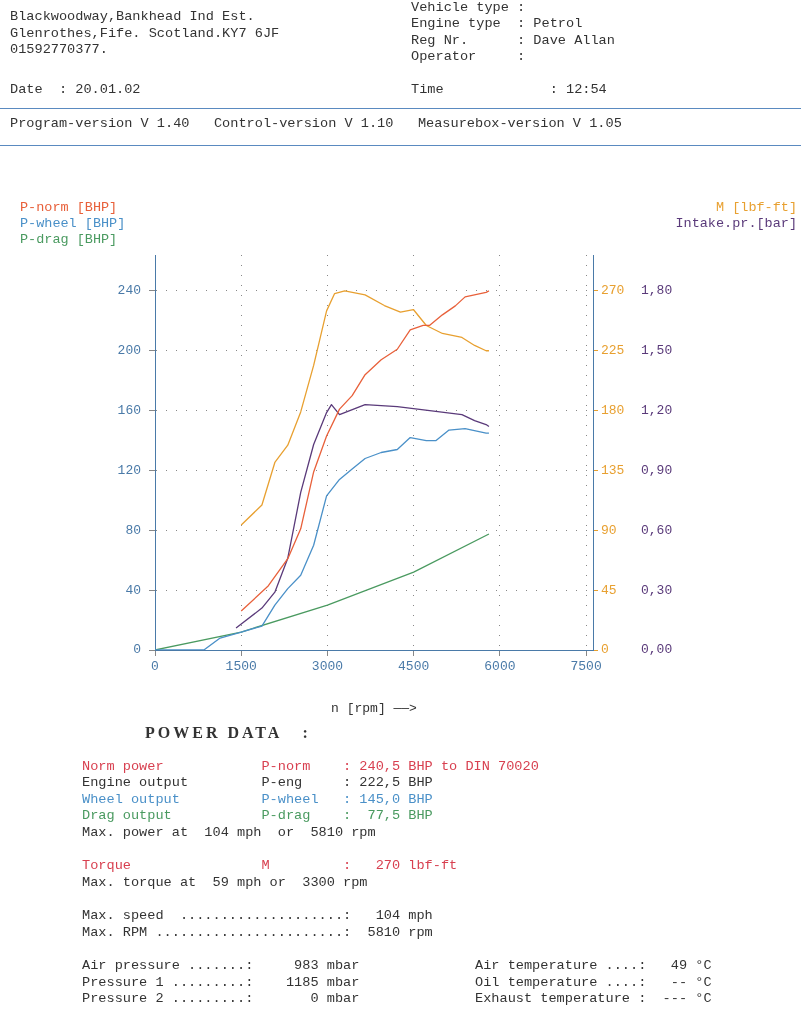  Describe the element at coordinates (509, 90) in the screenshot. I see `text: Time : 12:54` at that location.